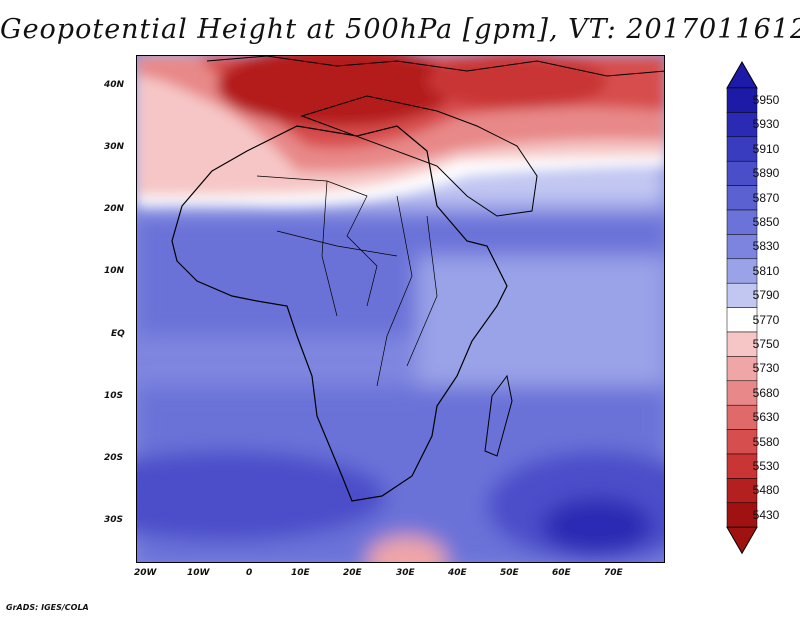 The image size is (800, 618). Describe the element at coordinates (457, 573) in the screenshot. I see `lon-label-40e: 40E` at that location.